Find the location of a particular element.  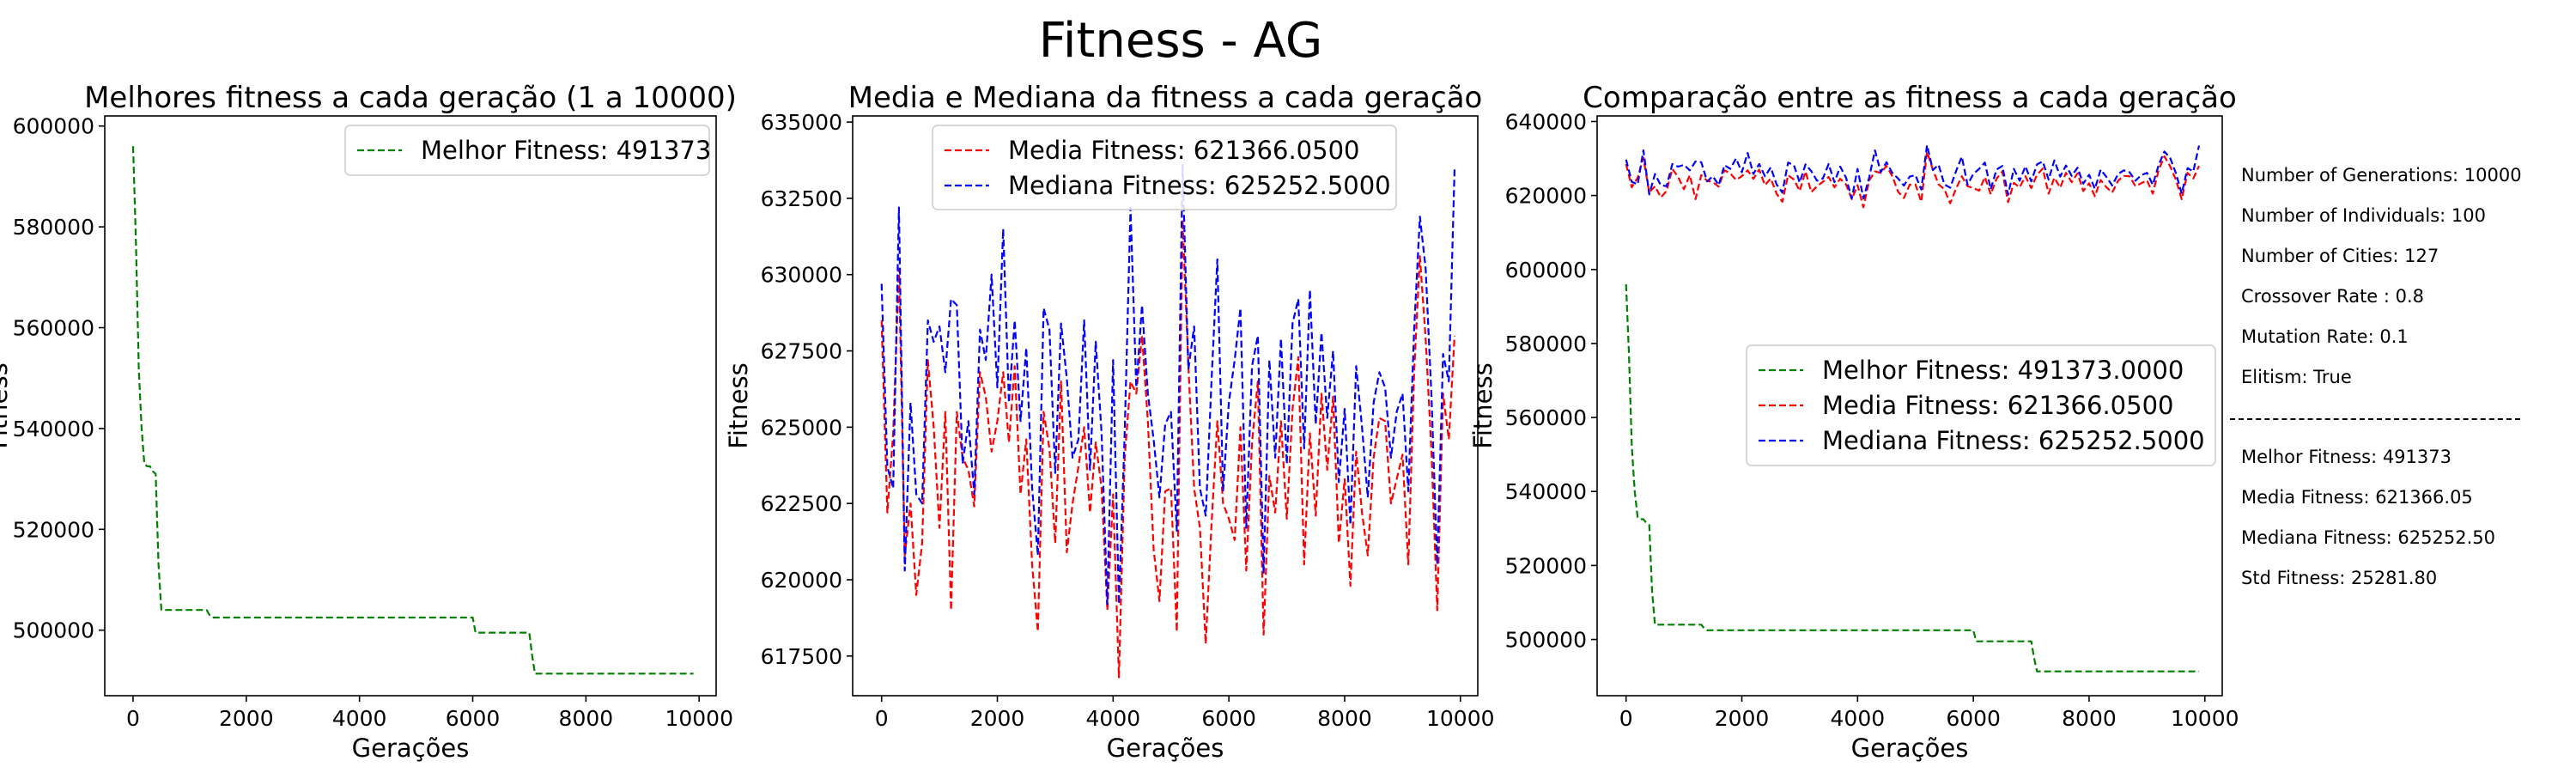

info-separator is located at coordinates (2375, 419).